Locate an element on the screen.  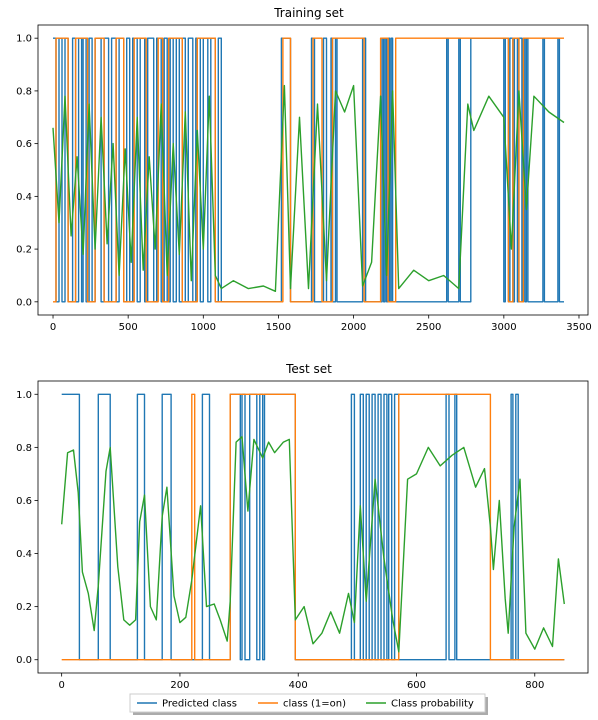
x-tick-label: 200 is located at coordinates (179, 685).